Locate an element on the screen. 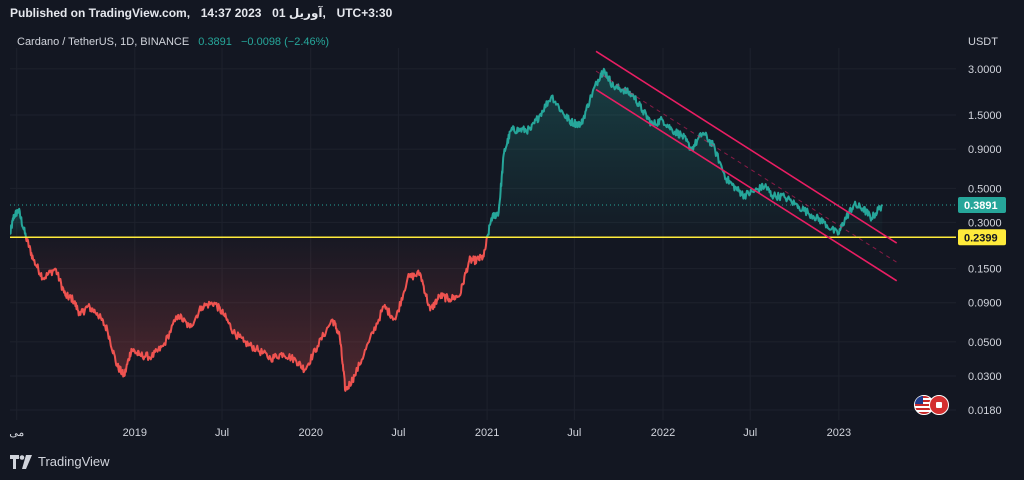 This screenshot has height=480, width=1024. channel-mid-line is located at coordinates (746, 166).